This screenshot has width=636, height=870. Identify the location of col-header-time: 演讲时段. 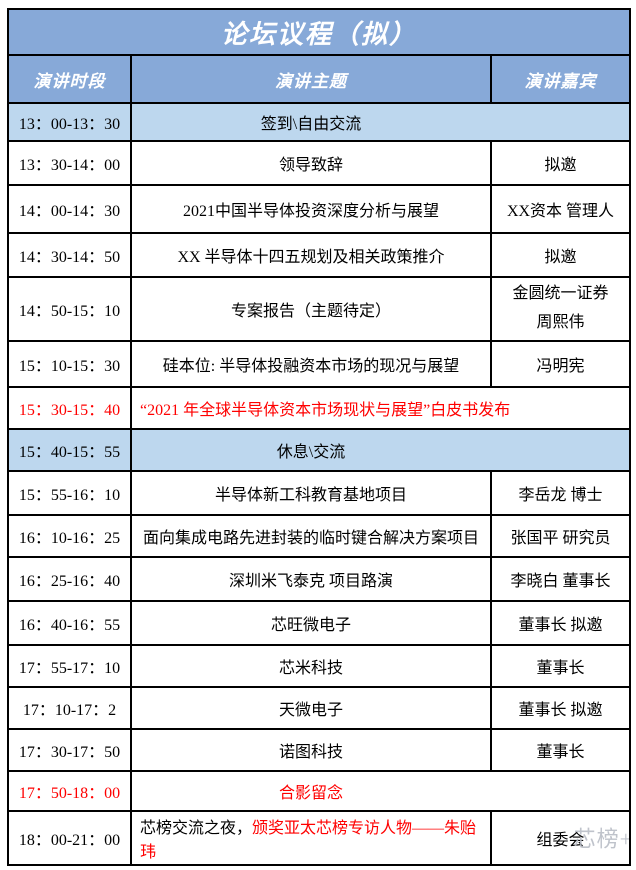
(69, 79).